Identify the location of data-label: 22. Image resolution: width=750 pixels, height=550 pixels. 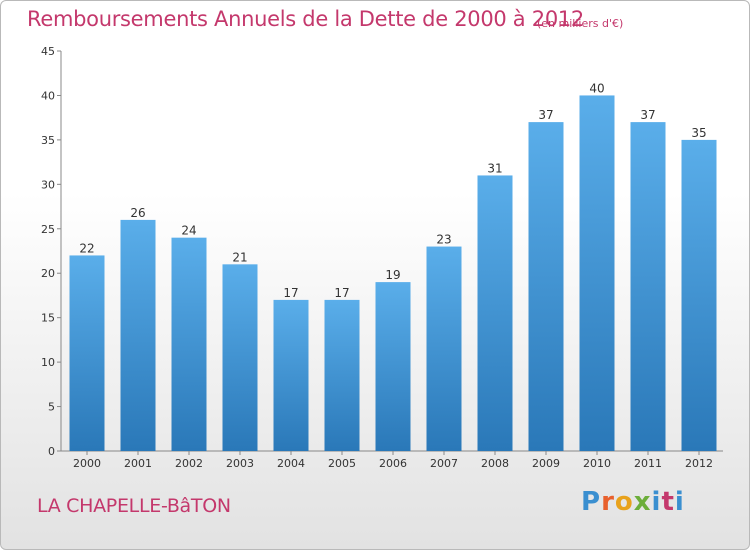
(86, 248).